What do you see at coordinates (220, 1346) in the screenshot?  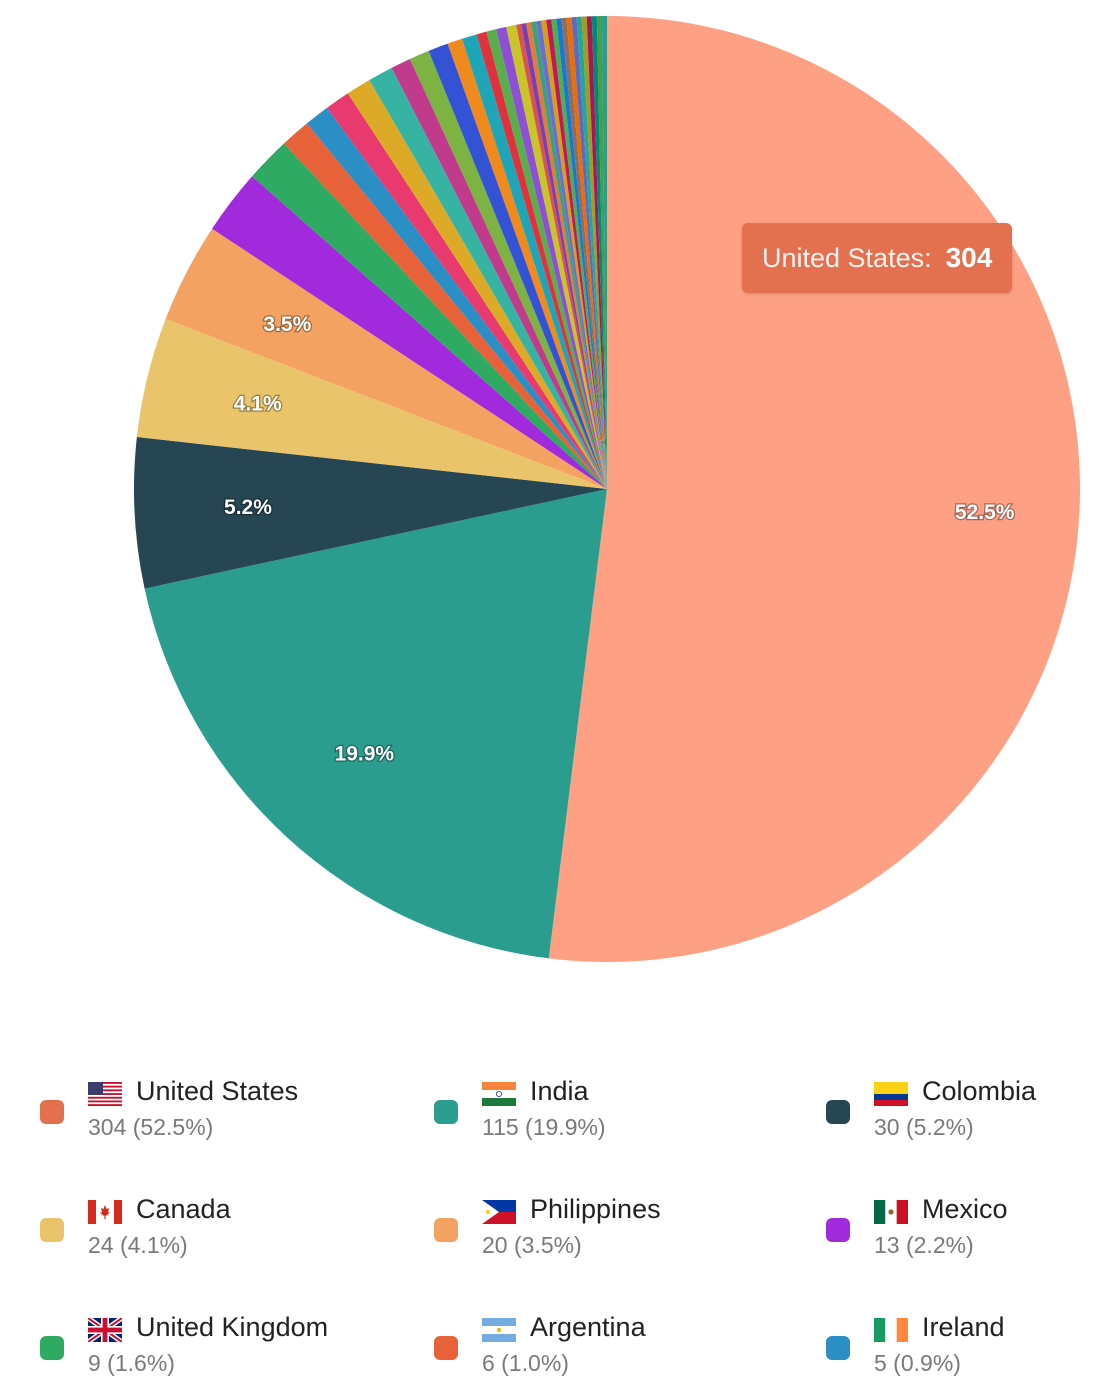 I see `legend-item-united-kingdom: United Kingdom 9 (1.6%)` at bounding box center [220, 1346].